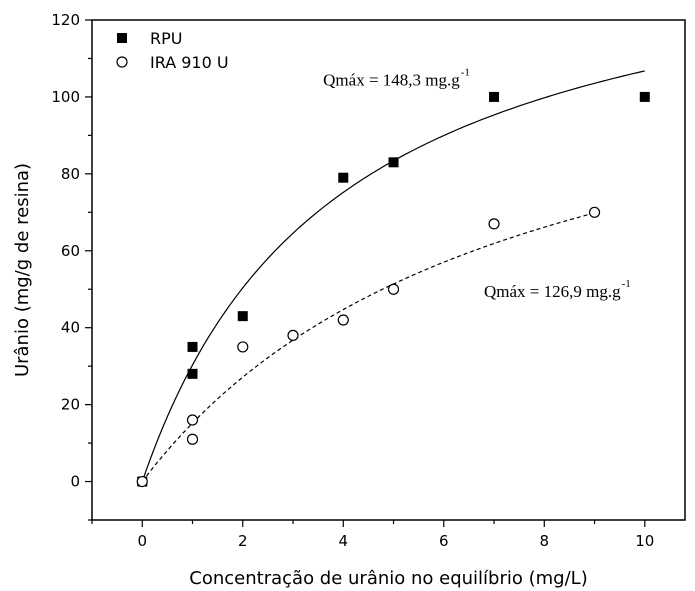  Describe the element at coordinates (545, 541) in the screenshot. I see `x-tick-label: 8` at that location.